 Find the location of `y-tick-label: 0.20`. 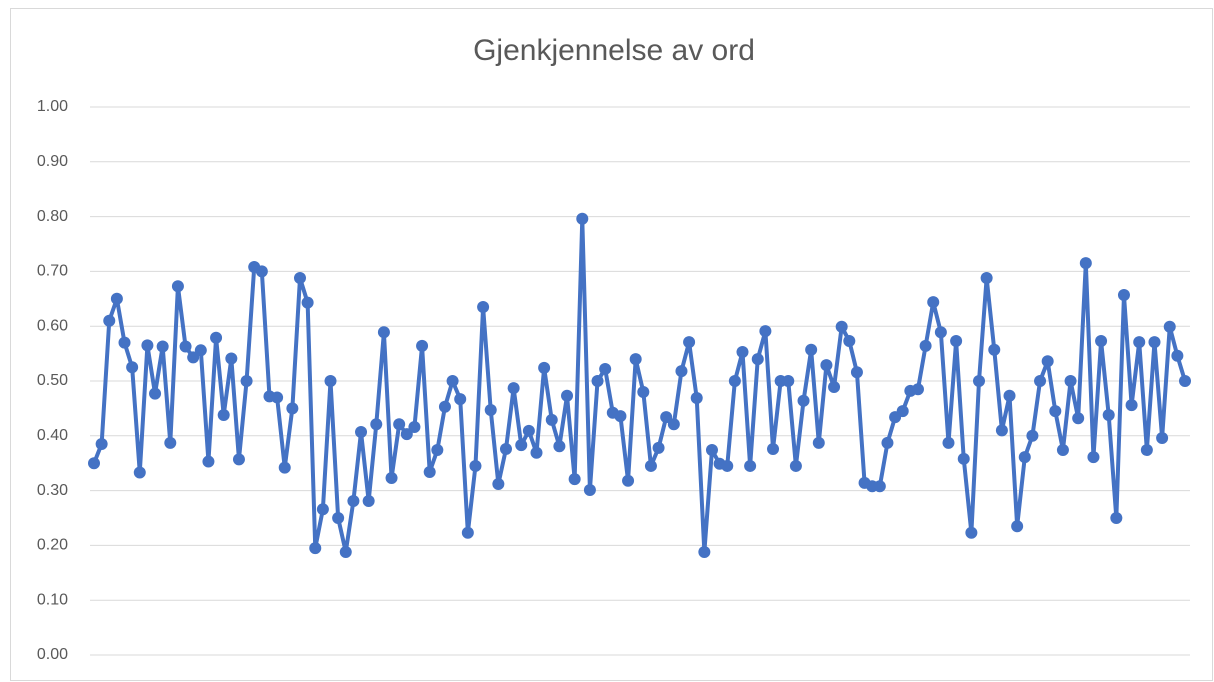

y-tick-label: 0.20 is located at coordinates (52, 545).